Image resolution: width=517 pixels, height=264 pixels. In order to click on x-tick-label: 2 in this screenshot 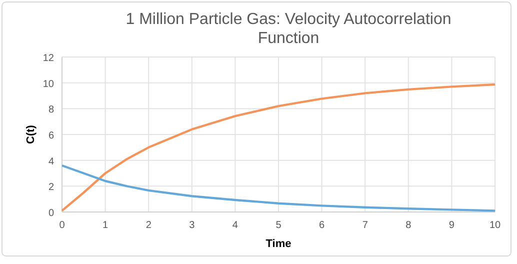, I will do `click(149, 225)`.